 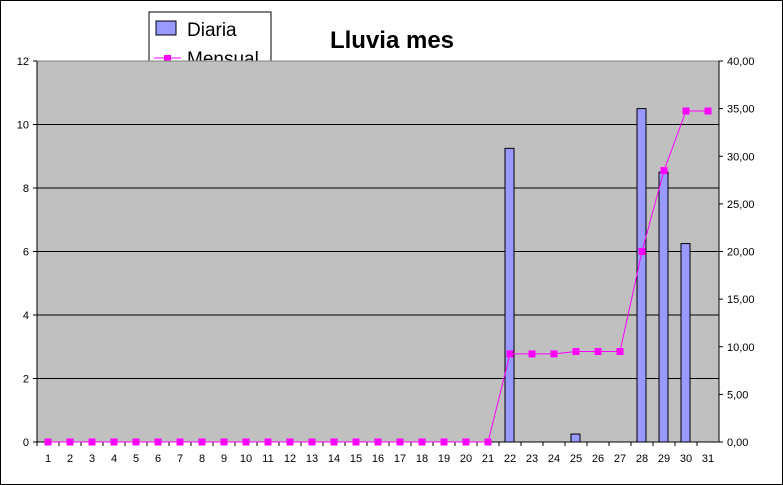 I want to click on x-tick-label: 31, so click(x=708, y=459).